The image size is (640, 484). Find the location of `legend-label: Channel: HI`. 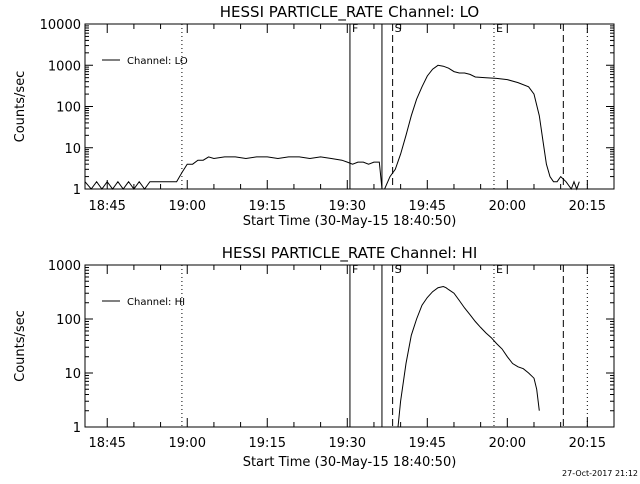

legend-label: Channel: HI is located at coordinates (156, 302).